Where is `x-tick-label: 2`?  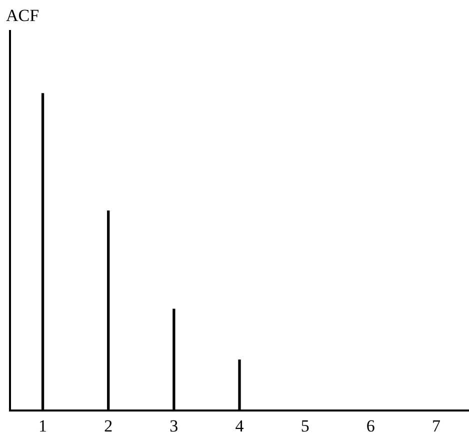
x-tick-label: 2 is located at coordinates (108, 426).